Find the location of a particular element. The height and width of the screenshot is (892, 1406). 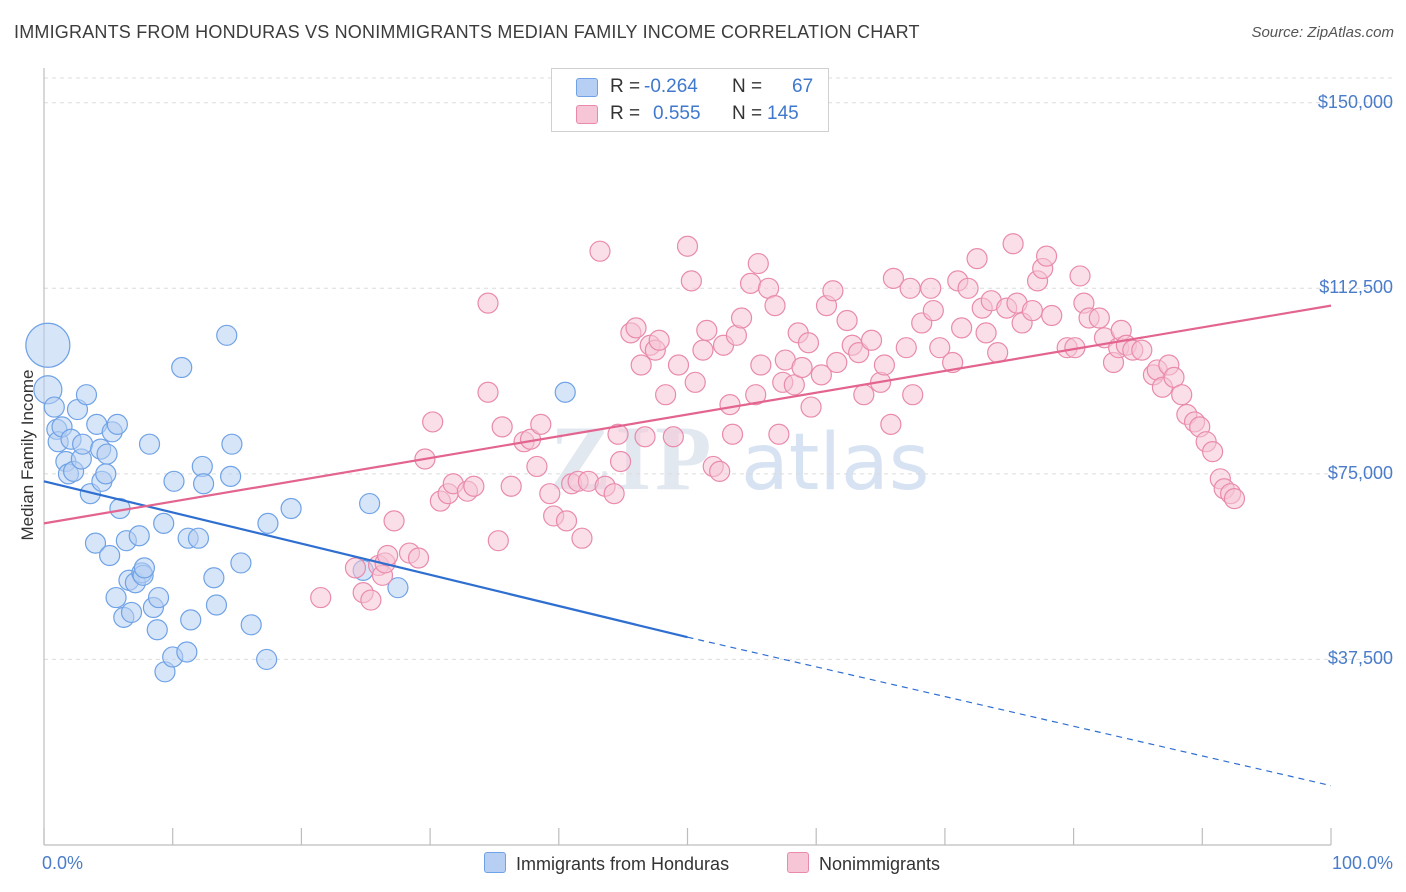

bottom-legend-label-honduras: Immigrants from Honduras is located at coordinates (623, 864).